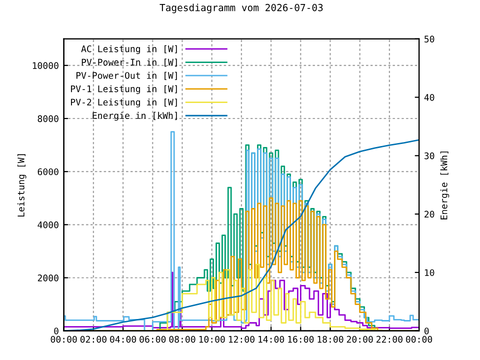 Image resolution: width=480 pixels, height=360 pixels. Describe the element at coordinates (331, 339) in the screenshot. I see `x-tick-label: 18:00` at that location.